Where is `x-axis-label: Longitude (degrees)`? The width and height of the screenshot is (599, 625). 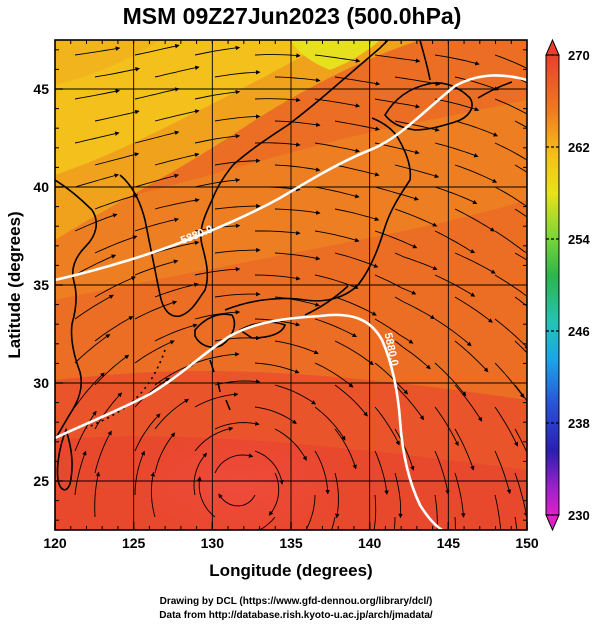
x-axis-label: Longitude (degrees) is located at coordinates (290, 570).